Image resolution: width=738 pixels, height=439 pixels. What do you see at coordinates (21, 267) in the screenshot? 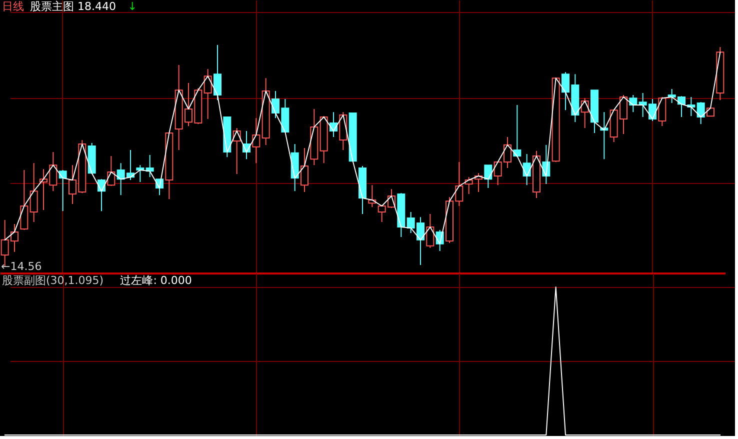
I see `annotation: ←14.56` at bounding box center [21, 267].